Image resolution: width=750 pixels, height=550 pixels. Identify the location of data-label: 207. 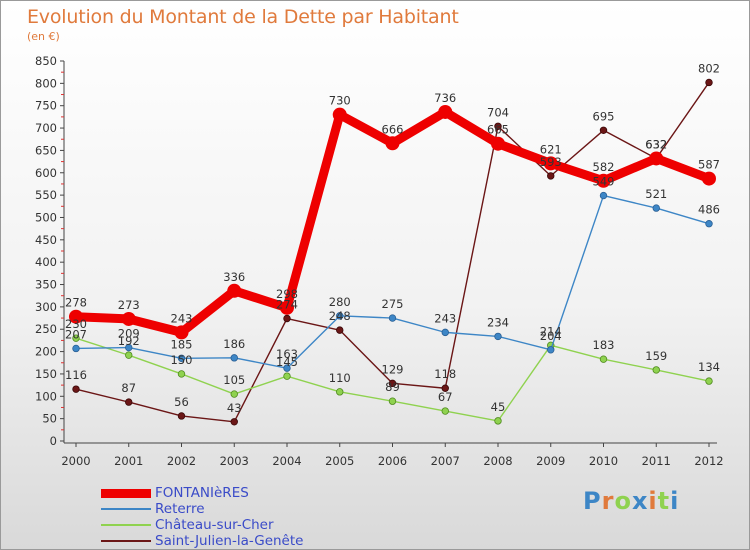
(76, 334).